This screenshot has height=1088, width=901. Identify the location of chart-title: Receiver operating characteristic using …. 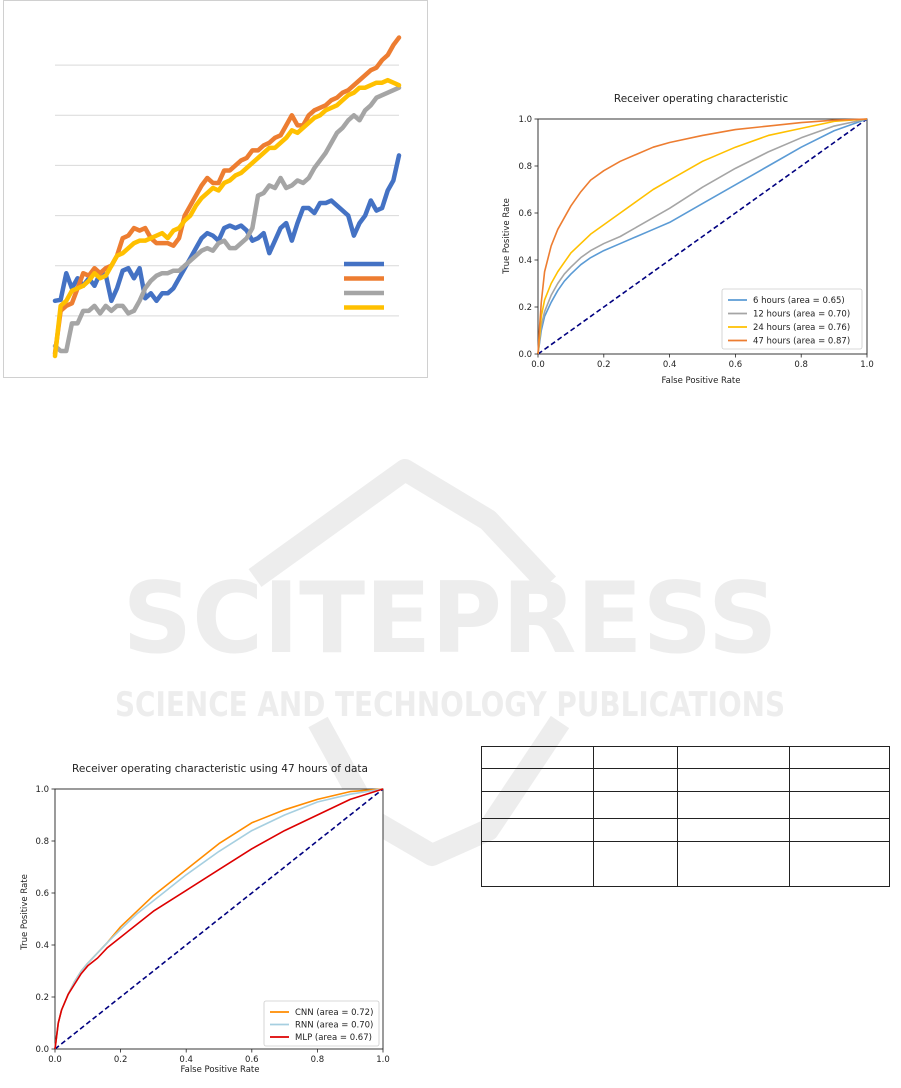
(220, 769).